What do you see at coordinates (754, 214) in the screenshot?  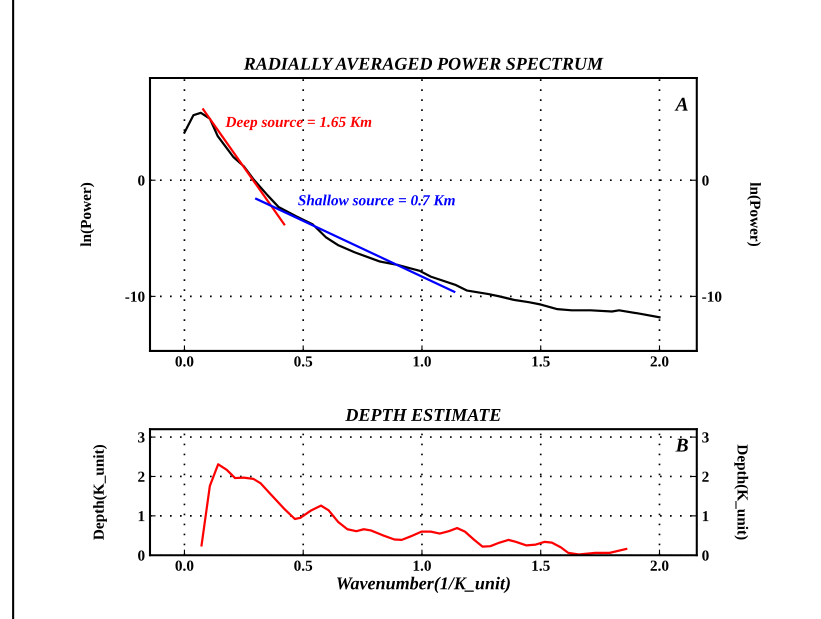 I see `y2-axis-title: ln(Power)` at bounding box center [754, 214].